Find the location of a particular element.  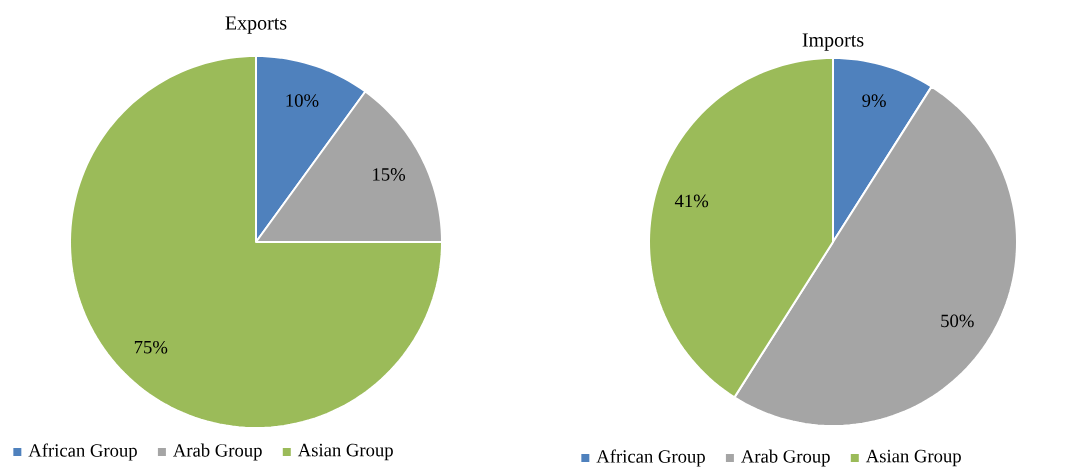

chart-title: Exports is located at coordinates (256, 25).